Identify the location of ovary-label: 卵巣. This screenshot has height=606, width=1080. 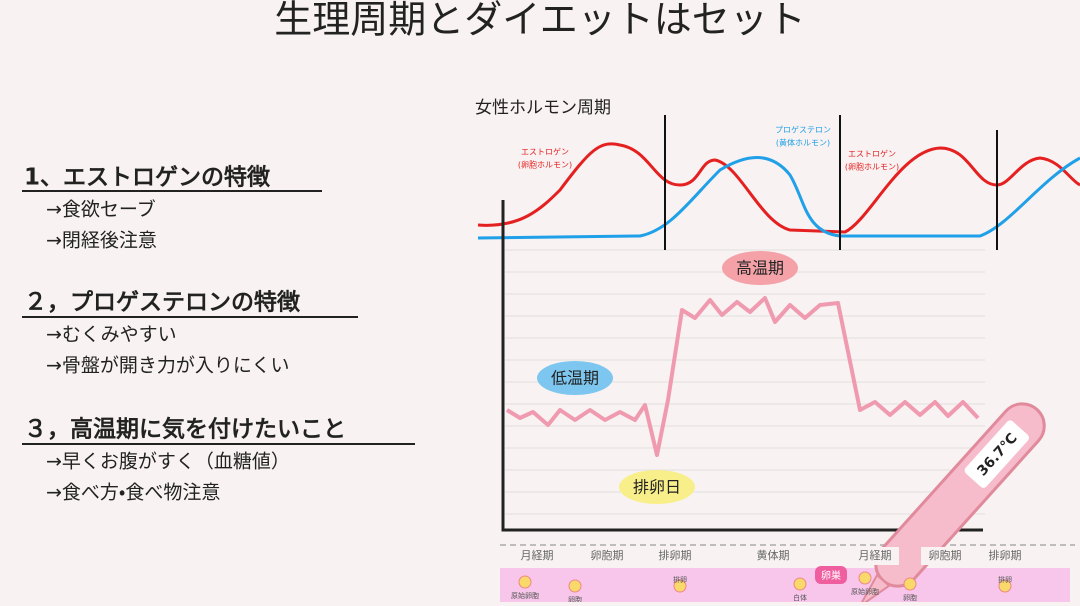
(831, 575).